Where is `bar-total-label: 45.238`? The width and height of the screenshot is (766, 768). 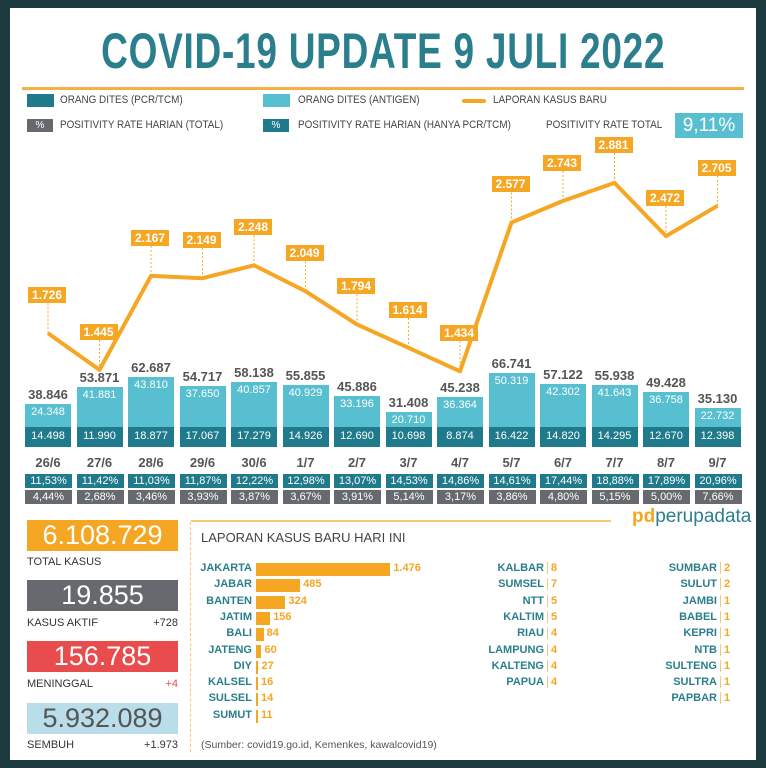 bar-total-label: 45.238 is located at coordinates (460, 387).